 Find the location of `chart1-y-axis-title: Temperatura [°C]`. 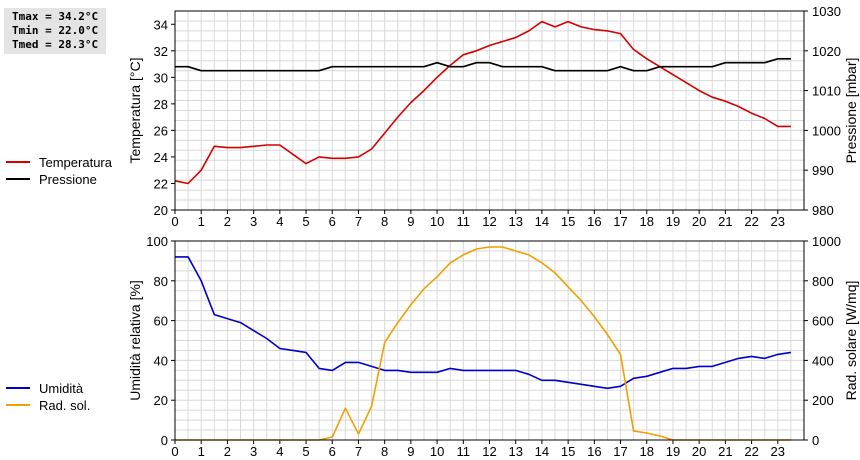

chart1-y-axis-title: Temperatura [°C] is located at coordinates (135, 111).